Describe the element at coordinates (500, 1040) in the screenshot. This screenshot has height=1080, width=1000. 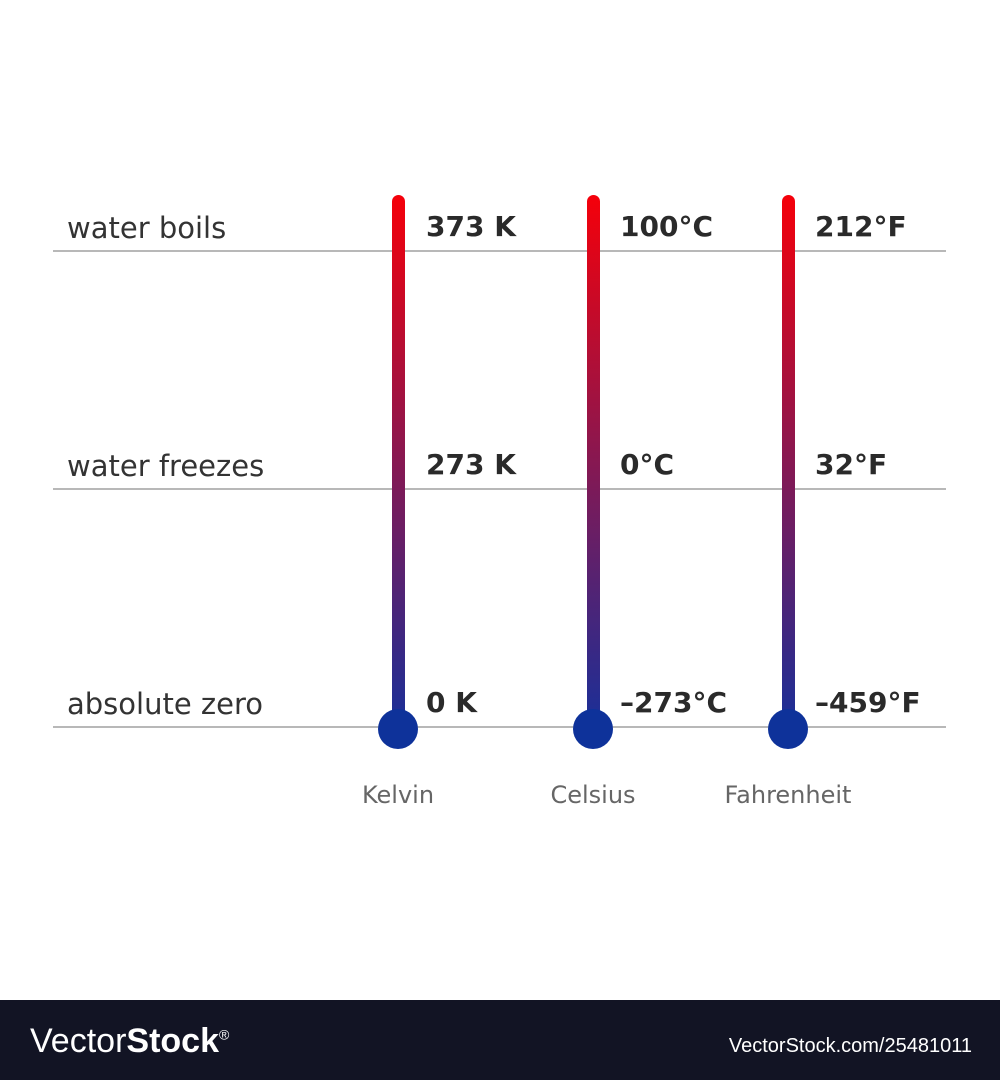
I see `footer-bar: VectorStock® VectorStock.com/25481011` at that location.